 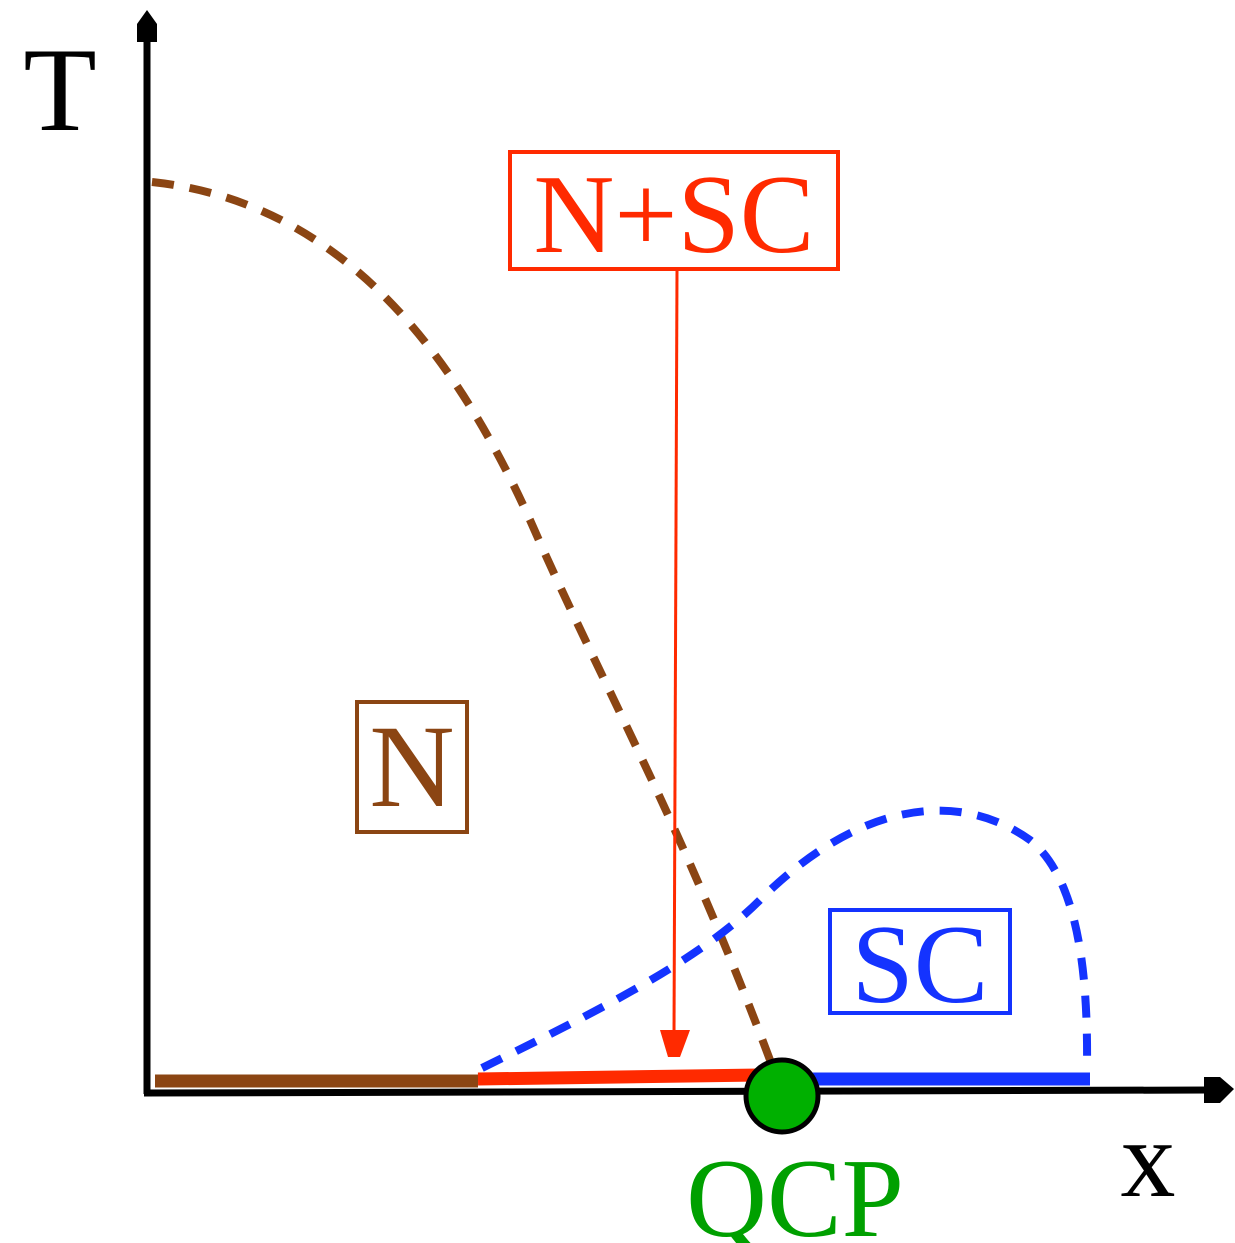 What do you see at coordinates (1219, 1090) in the screenshot?
I see `x-axis-arrowhead` at bounding box center [1219, 1090].